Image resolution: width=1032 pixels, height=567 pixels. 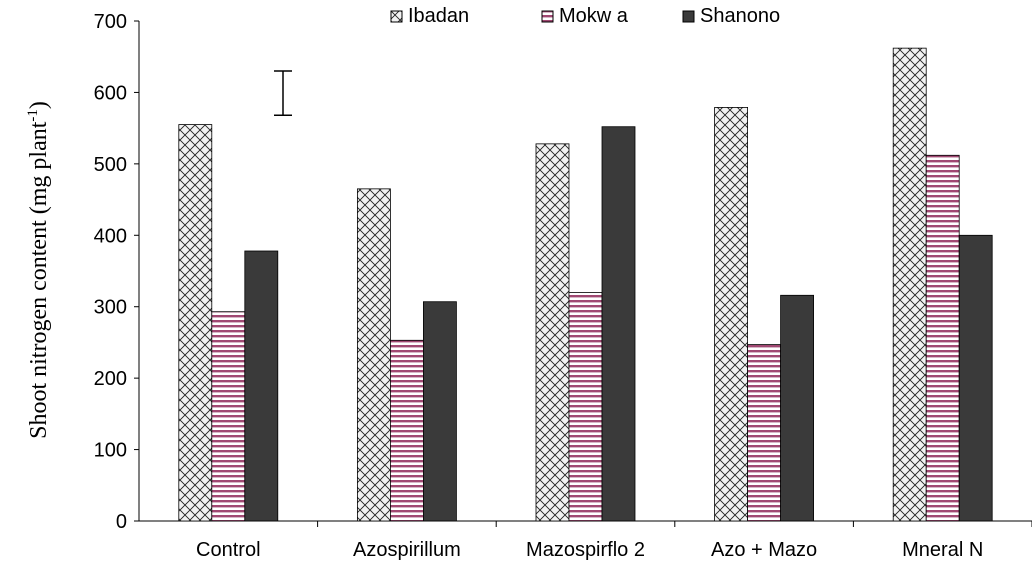 I want to click on legend-label: Mokw a, so click(x=594, y=16).